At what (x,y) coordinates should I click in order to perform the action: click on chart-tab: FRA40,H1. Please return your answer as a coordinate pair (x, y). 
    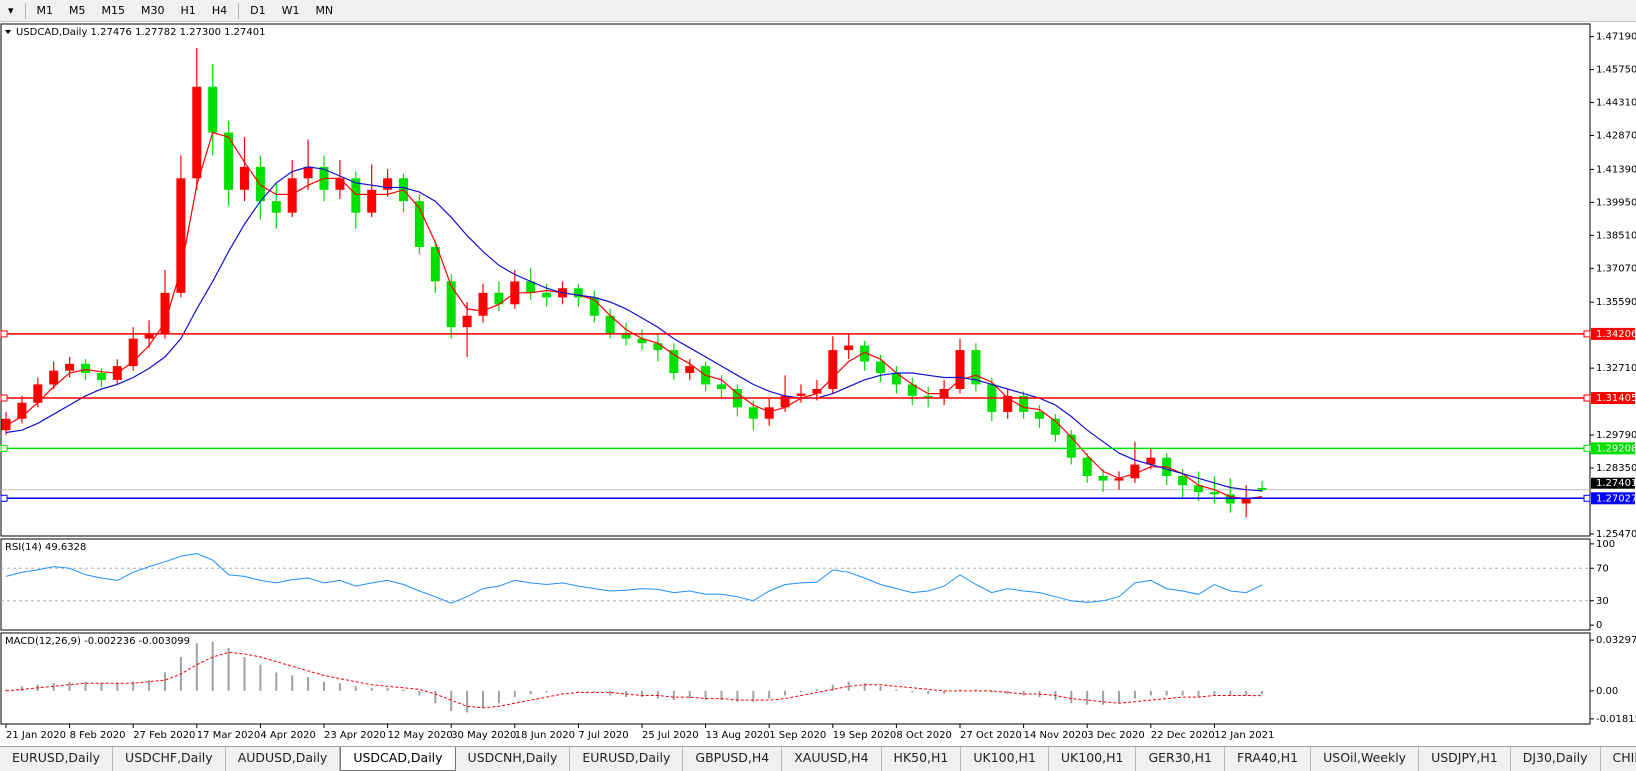
    Looking at the image, I should click on (1268, 759).